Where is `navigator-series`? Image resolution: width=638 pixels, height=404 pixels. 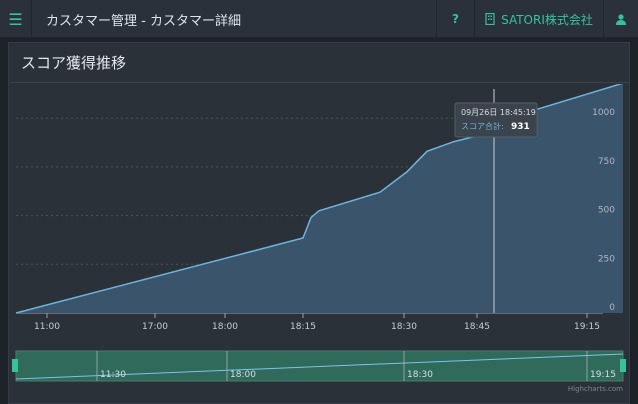
navigator-series is located at coordinates (319, 366).